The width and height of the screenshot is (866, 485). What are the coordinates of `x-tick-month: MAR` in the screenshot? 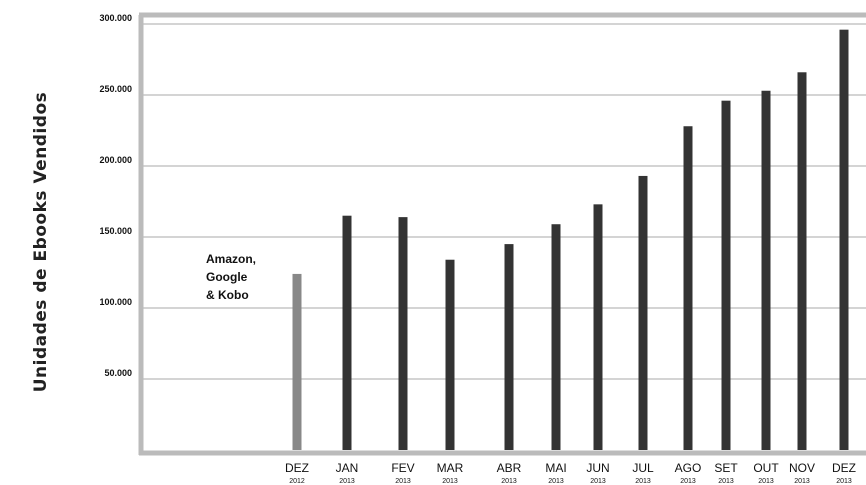 It's located at (450, 468).